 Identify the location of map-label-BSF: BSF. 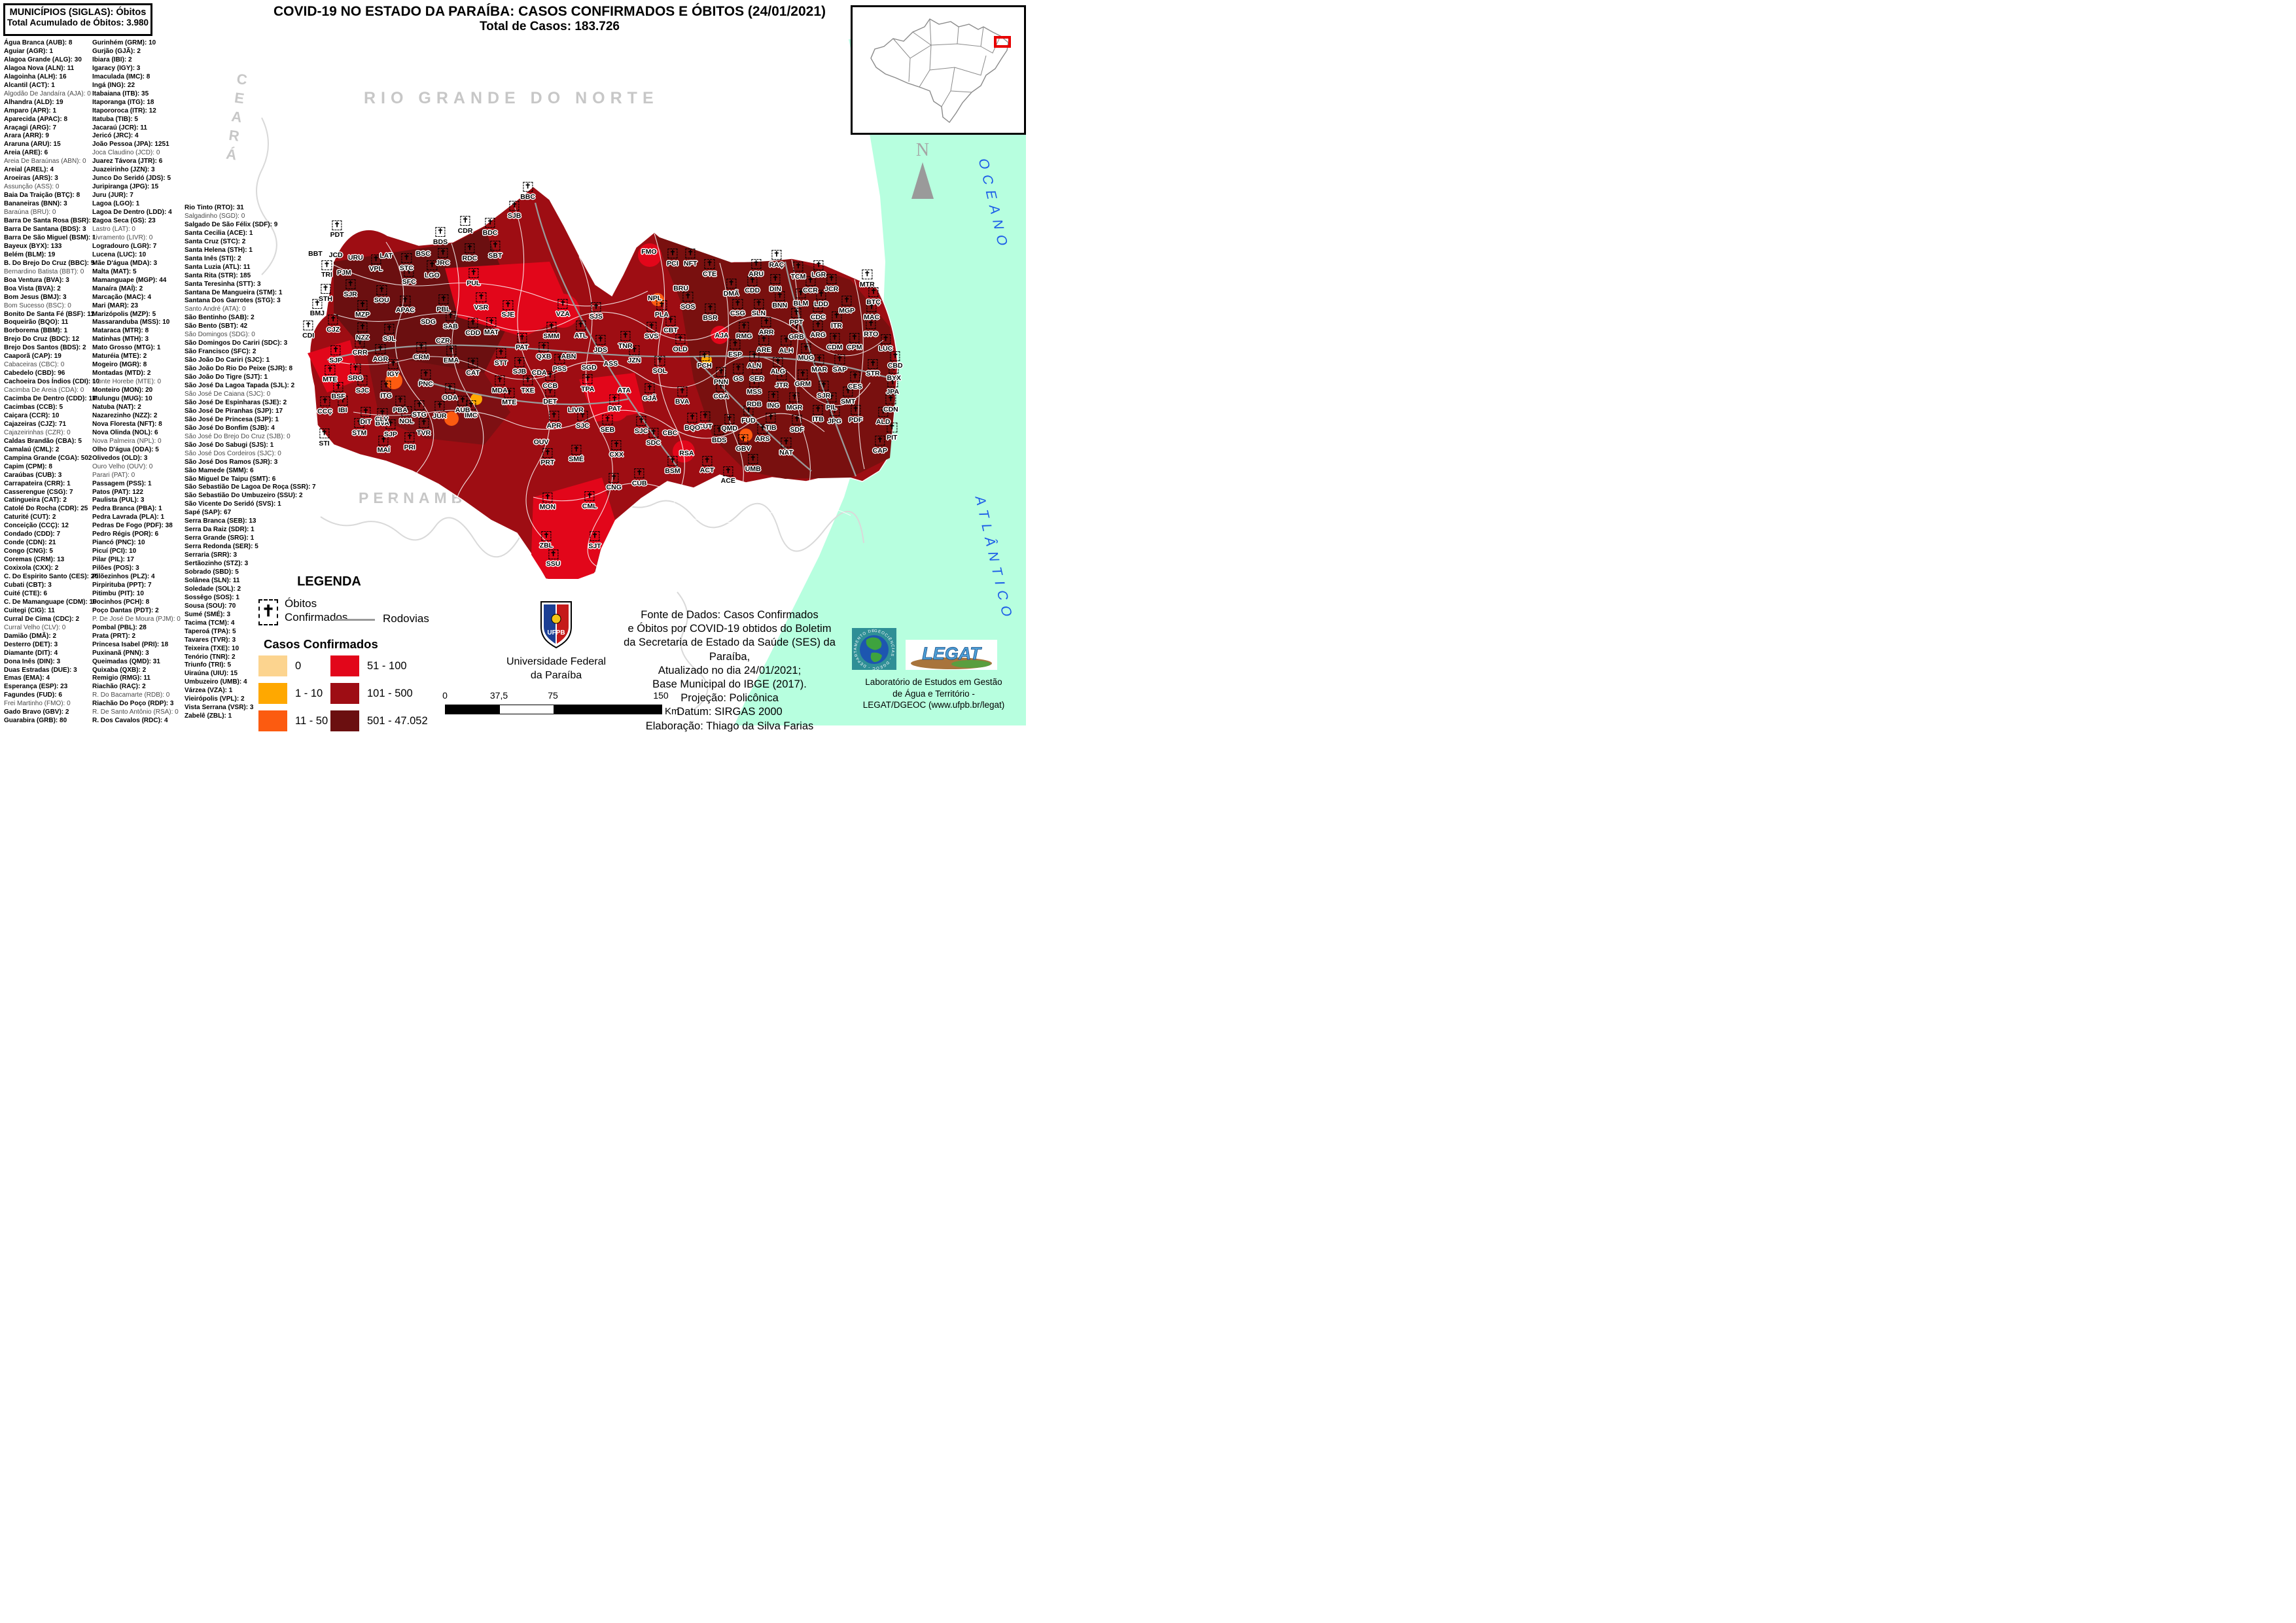
(338, 397).